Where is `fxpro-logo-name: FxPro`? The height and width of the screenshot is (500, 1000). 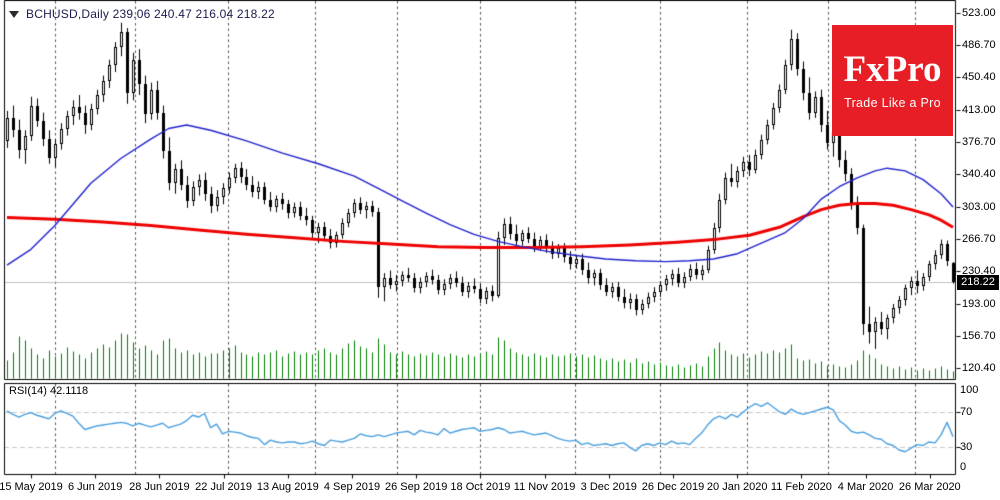
fxpro-logo-name: FxPro is located at coordinates (892, 69).